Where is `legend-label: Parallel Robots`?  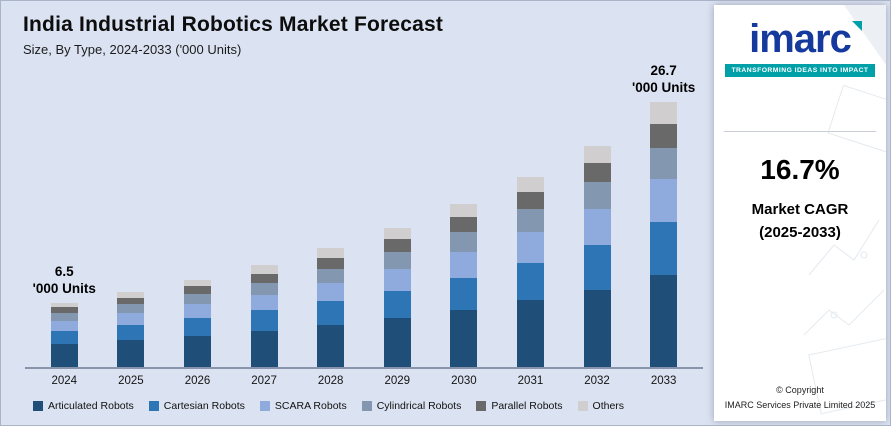
legend-label: Parallel Robots is located at coordinates (527, 406).